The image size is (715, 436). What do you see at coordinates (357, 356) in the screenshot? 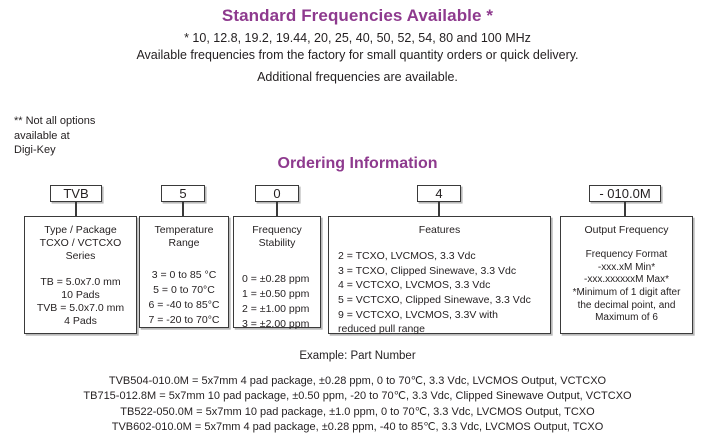
I see `example-part-number-heading: Example: Part Number` at bounding box center [357, 356].